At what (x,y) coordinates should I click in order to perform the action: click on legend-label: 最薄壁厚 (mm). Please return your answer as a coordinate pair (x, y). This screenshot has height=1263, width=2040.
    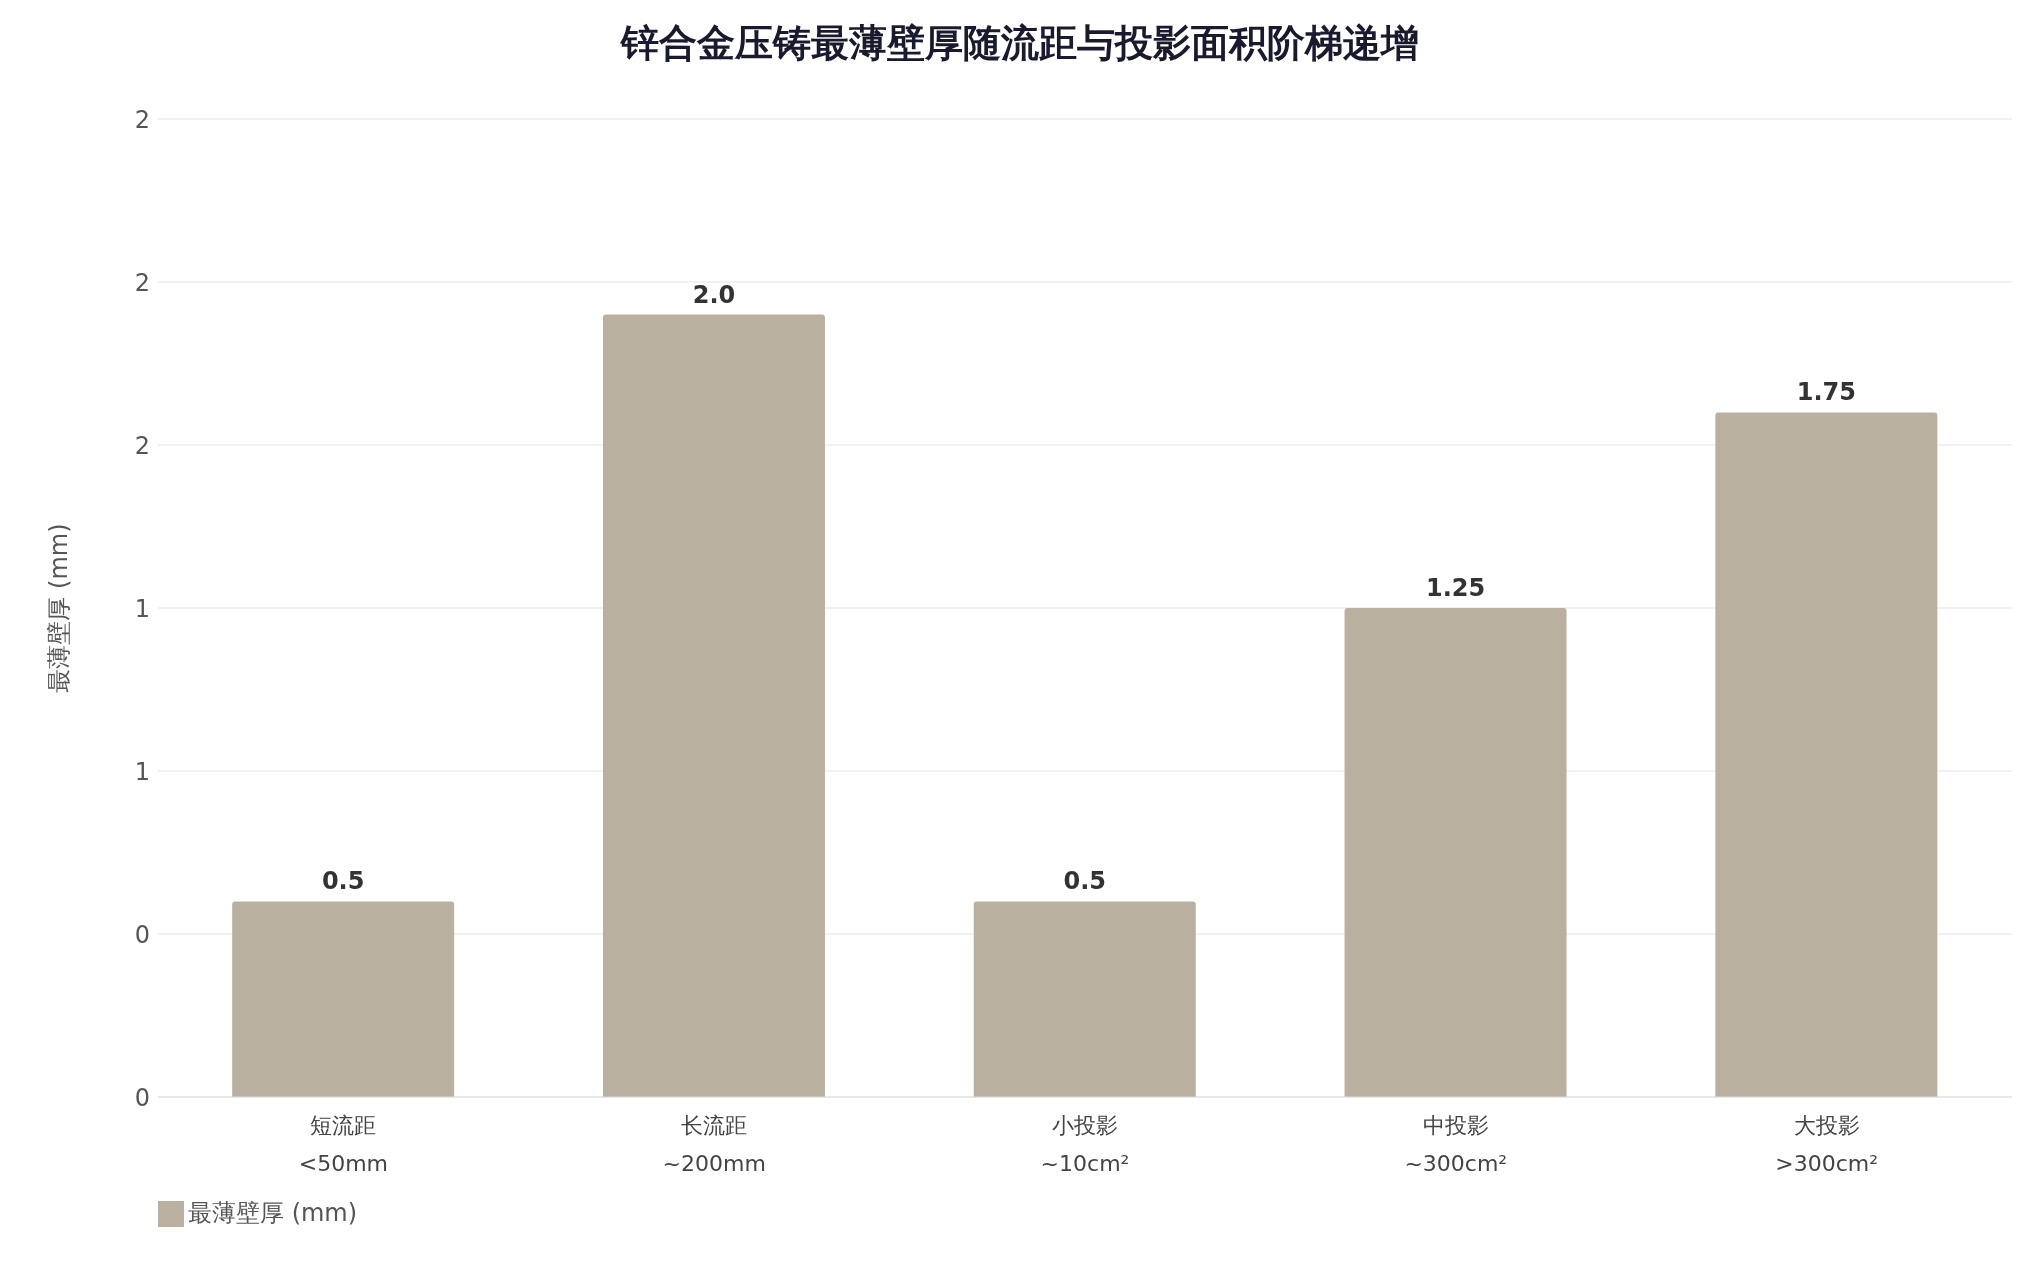
    Looking at the image, I should click on (273, 1213).